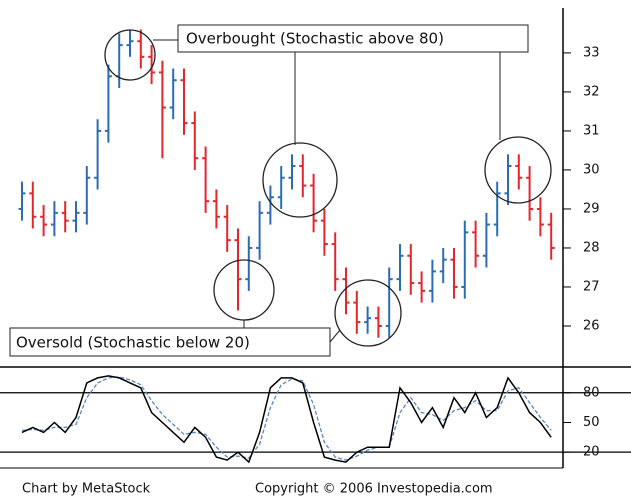  What do you see at coordinates (591, 169) in the screenshot?
I see `y-tick-label: 30` at bounding box center [591, 169].